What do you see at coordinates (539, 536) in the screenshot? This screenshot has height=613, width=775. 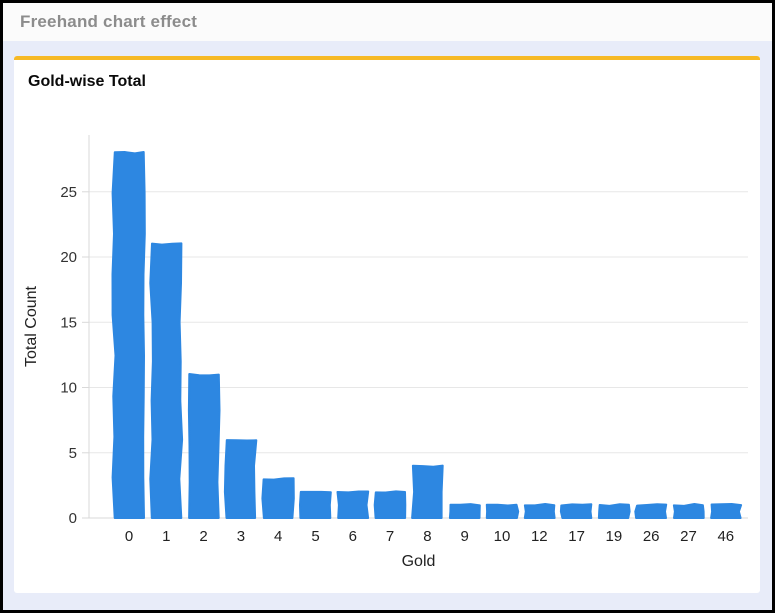 I see `x-tick-label: 12` at bounding box center [539, 536].